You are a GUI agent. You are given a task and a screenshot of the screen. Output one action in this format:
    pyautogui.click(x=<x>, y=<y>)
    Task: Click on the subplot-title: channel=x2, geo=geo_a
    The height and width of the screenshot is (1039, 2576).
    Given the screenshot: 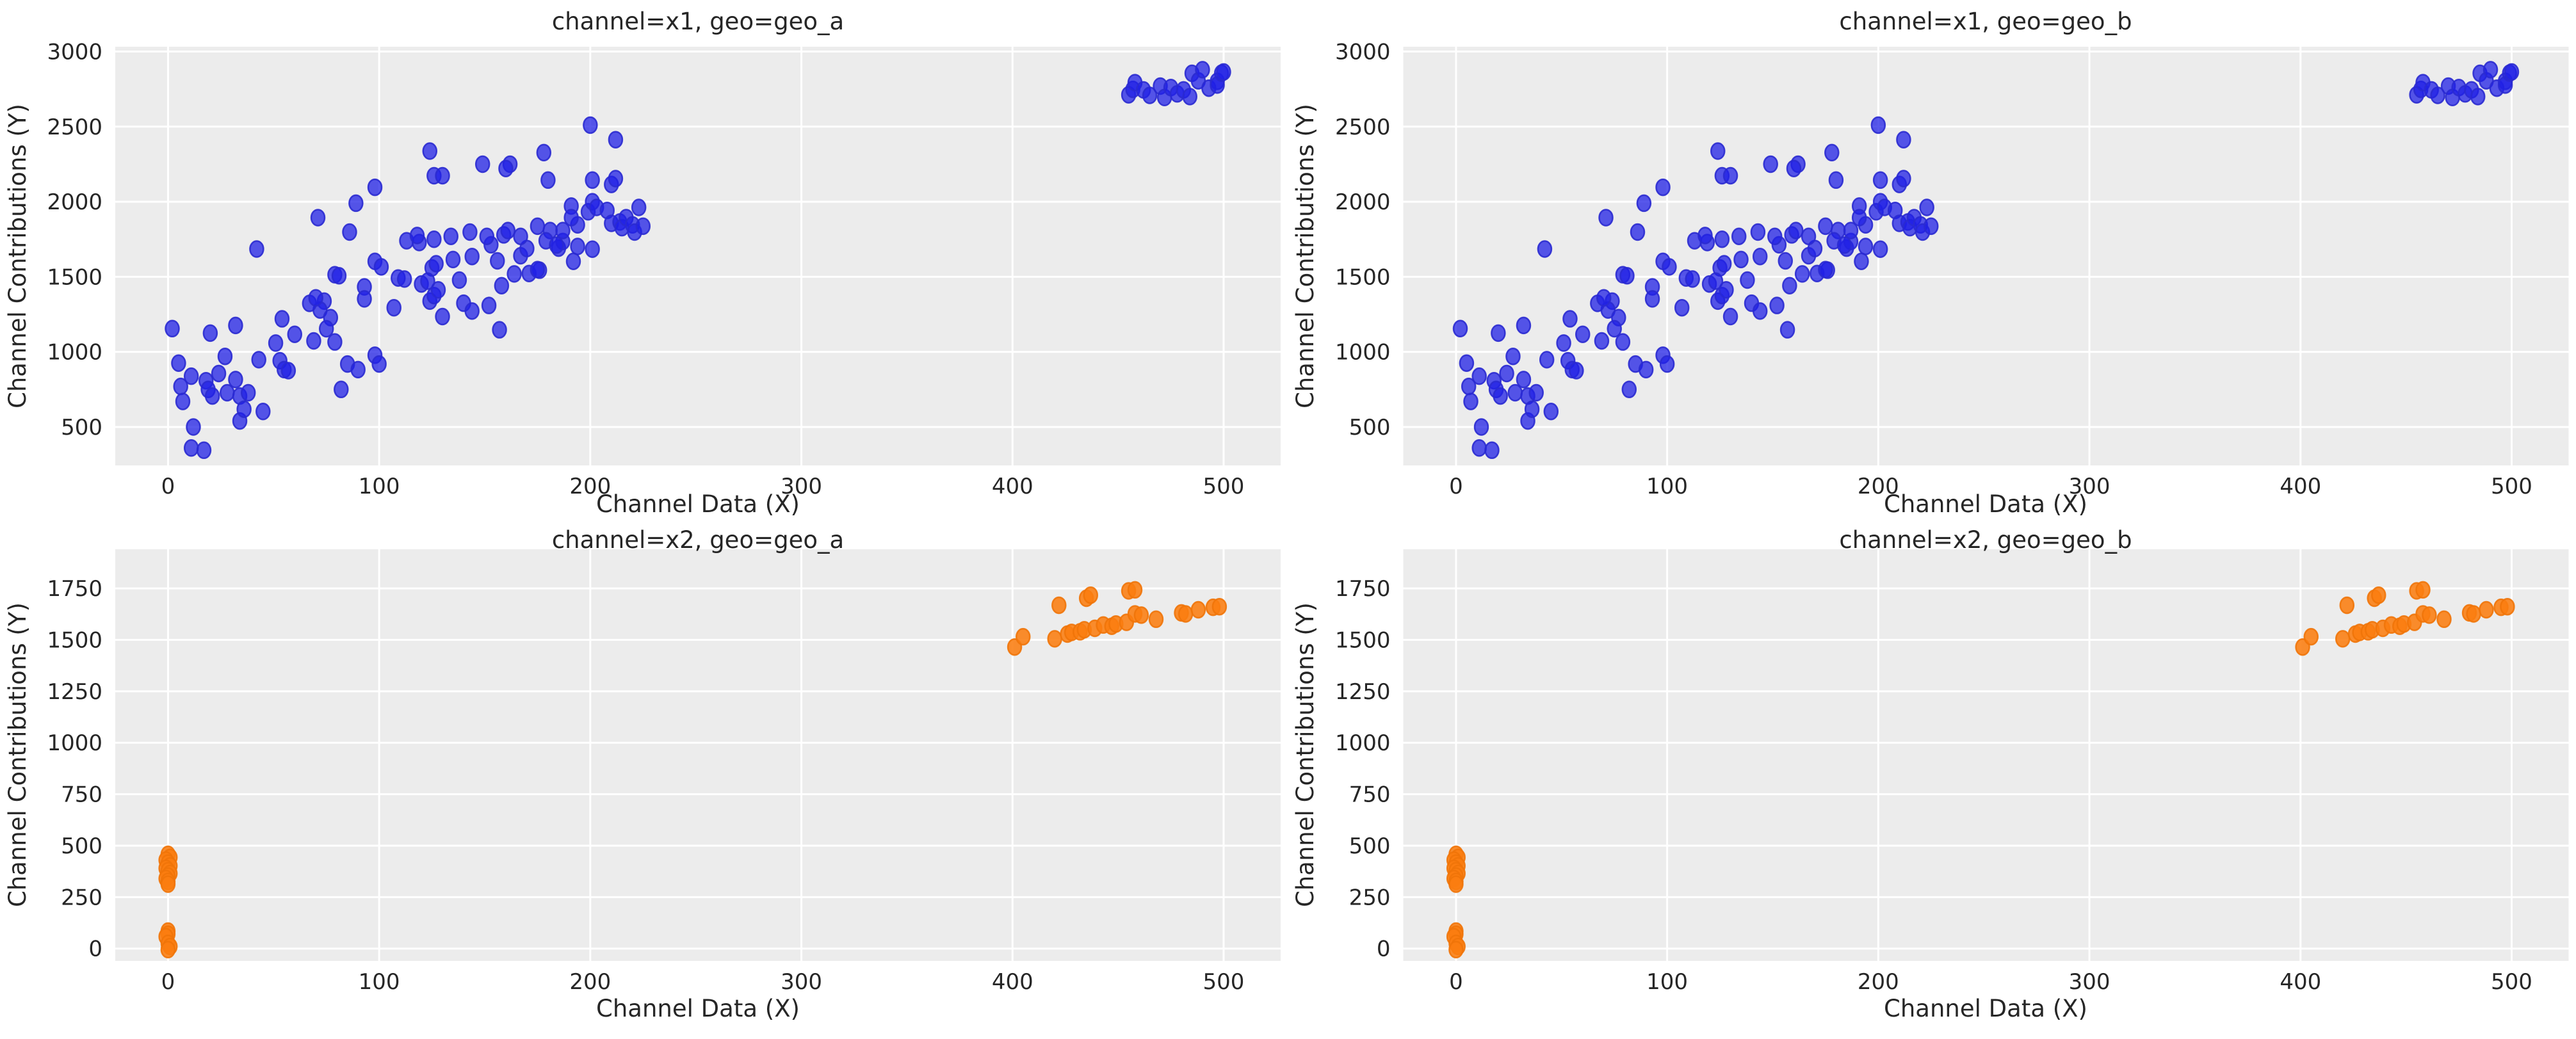 What is the action you would take?
    pyautogui.click(x=698, y=540)
    